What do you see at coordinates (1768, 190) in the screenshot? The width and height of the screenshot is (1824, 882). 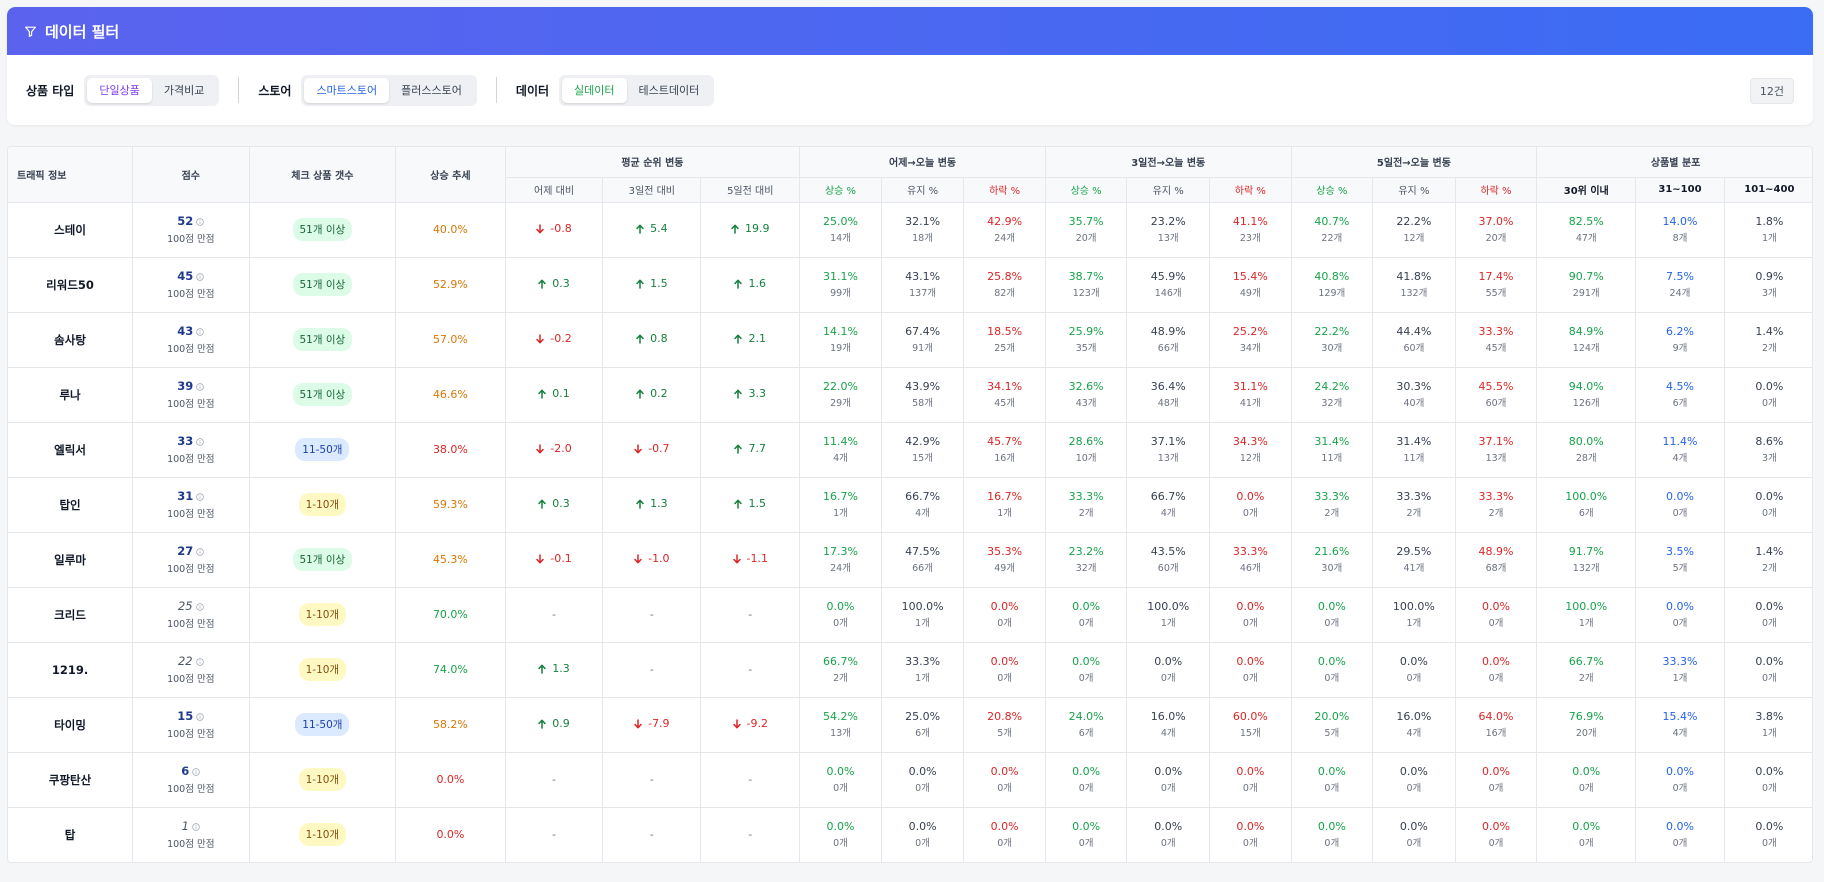 I see `header-dist-101-400: 101~400` at bounding box center [1768, 190].